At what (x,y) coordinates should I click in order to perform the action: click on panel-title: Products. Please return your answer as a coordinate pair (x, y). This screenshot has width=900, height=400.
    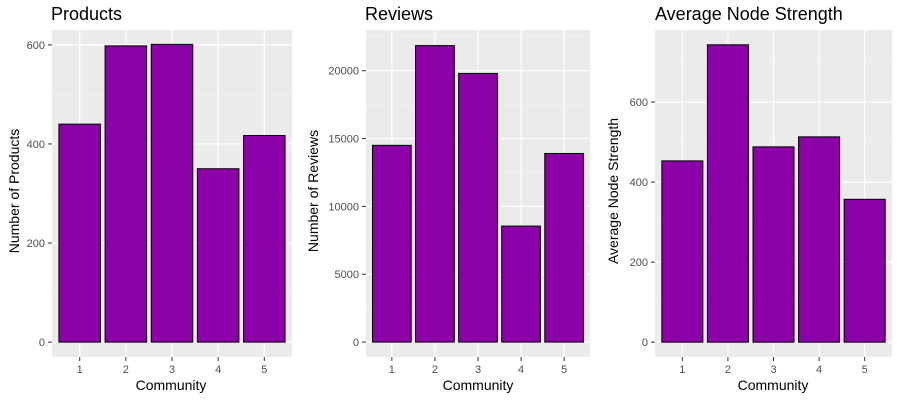
    Looking at the image, I should click on (86, 14).